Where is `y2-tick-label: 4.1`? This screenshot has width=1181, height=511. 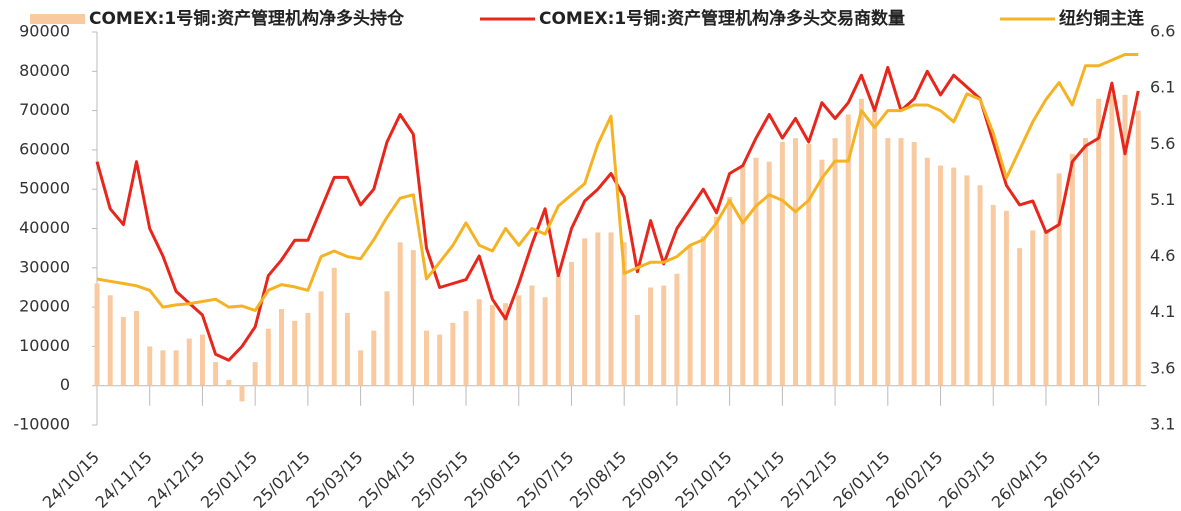 y2-tick-label: 4.1 is located at coordinates (1162, 311).